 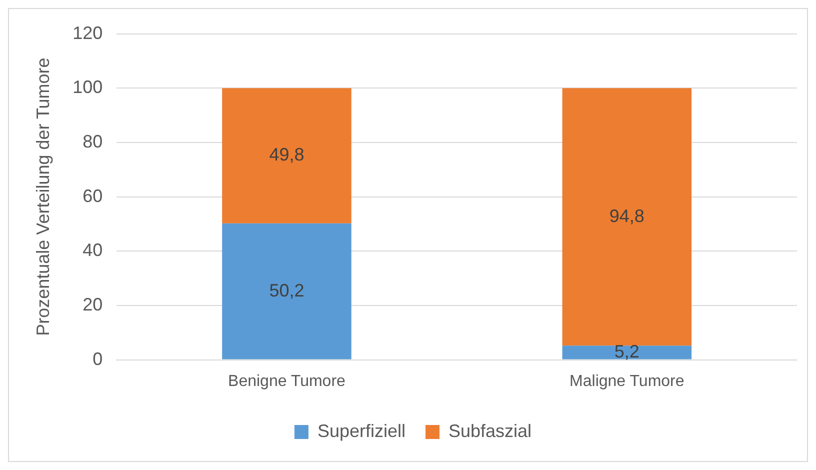 What do you see at coordinates (92, 250) in the screenshot?
I see `y-tick-label: 40` at bounding box center [92, 250].